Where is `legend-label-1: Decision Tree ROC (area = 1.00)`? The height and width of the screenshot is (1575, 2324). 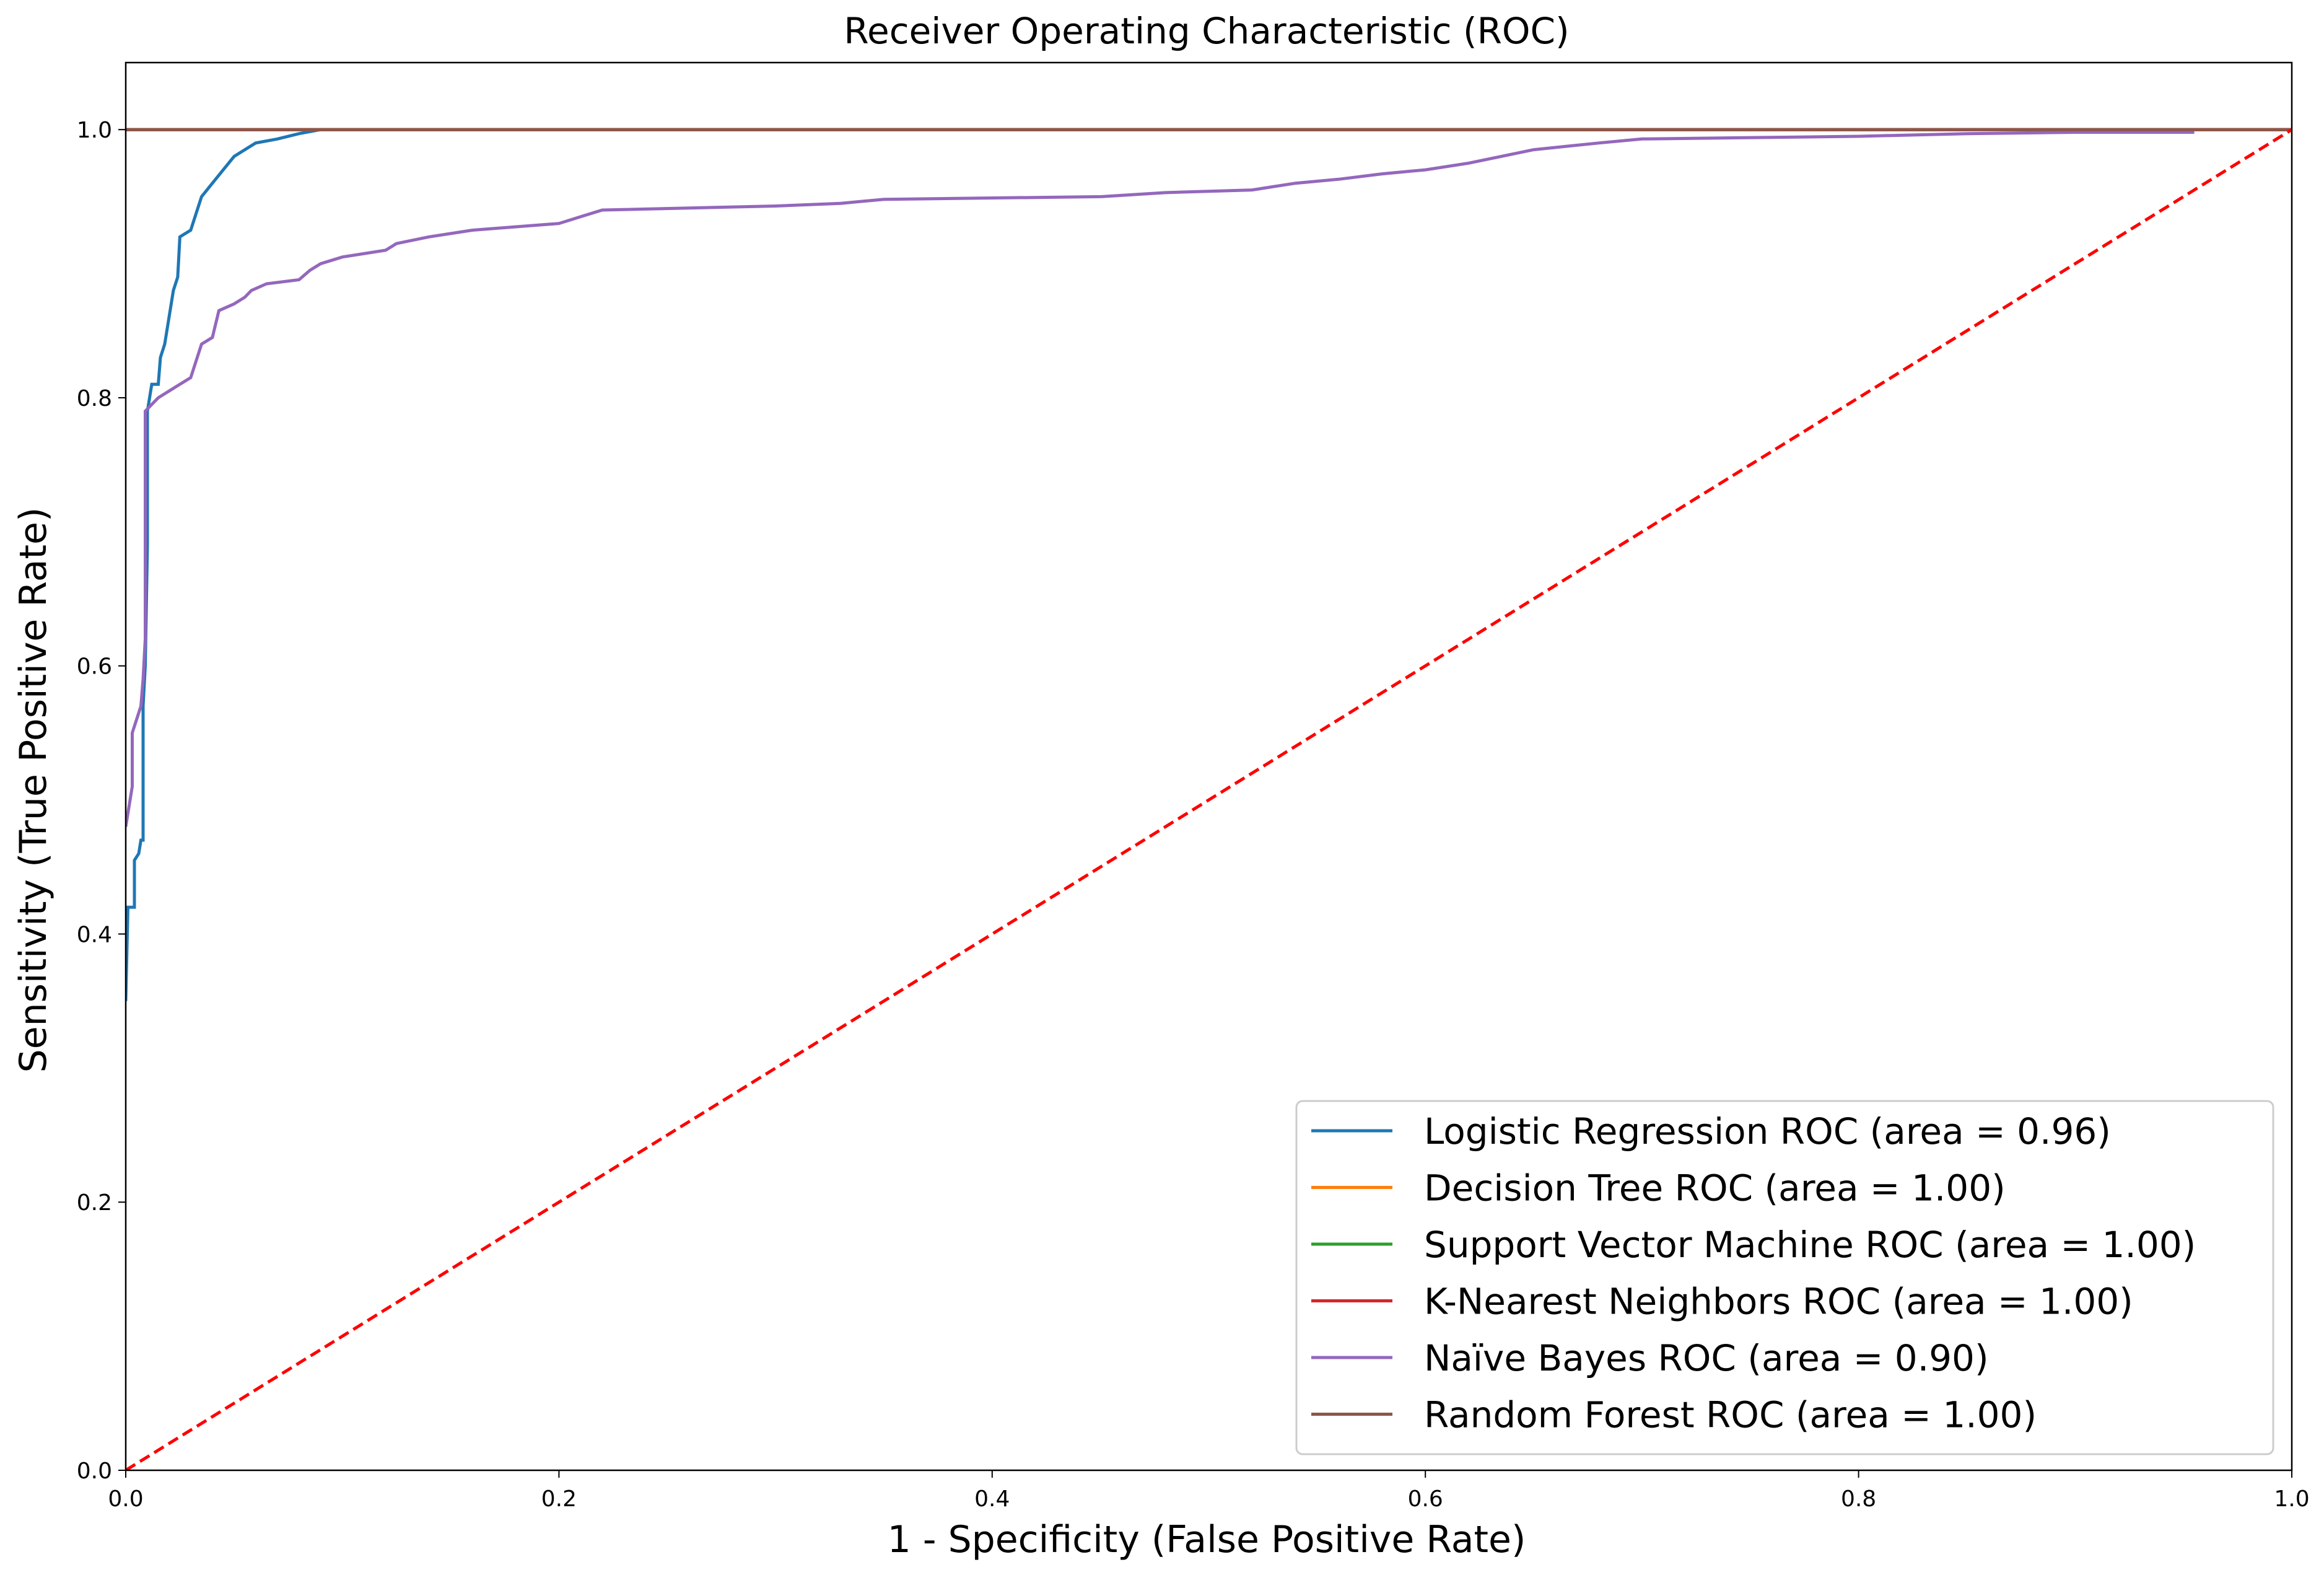 legend-label-1: Decision Tree ROC (area = 1.00) is located at coordinates (1715, 1188).